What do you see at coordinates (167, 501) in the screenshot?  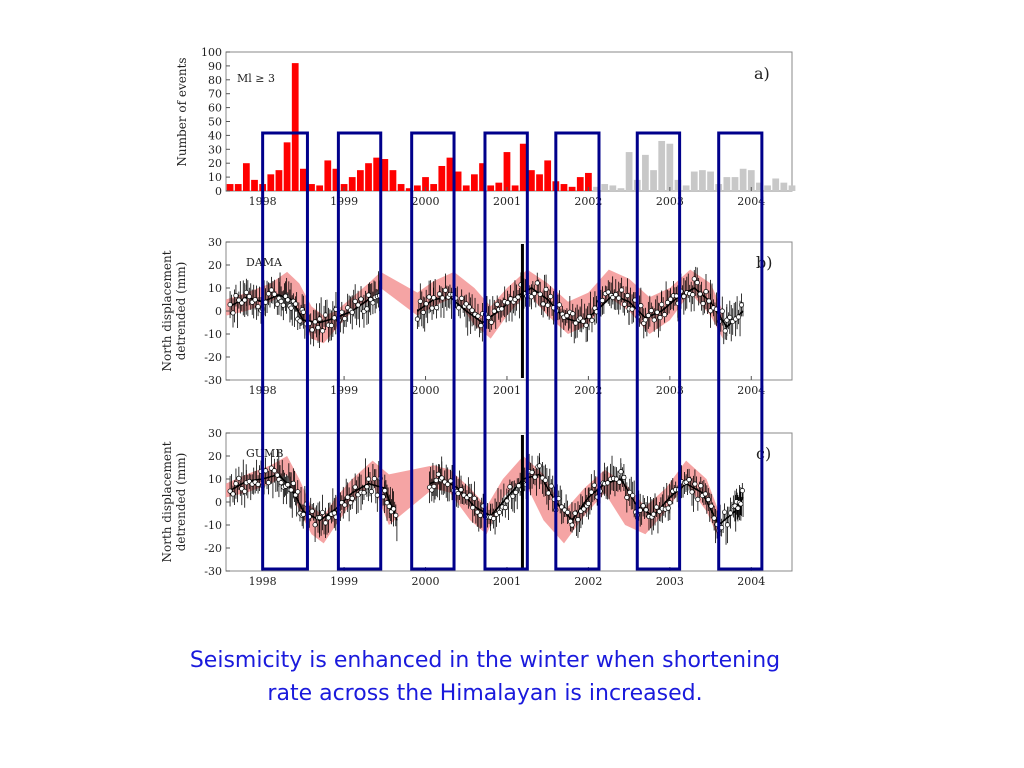 I see `panel-c-y-axis-title-line-1: North displacement` at bounding box center [167, 501].